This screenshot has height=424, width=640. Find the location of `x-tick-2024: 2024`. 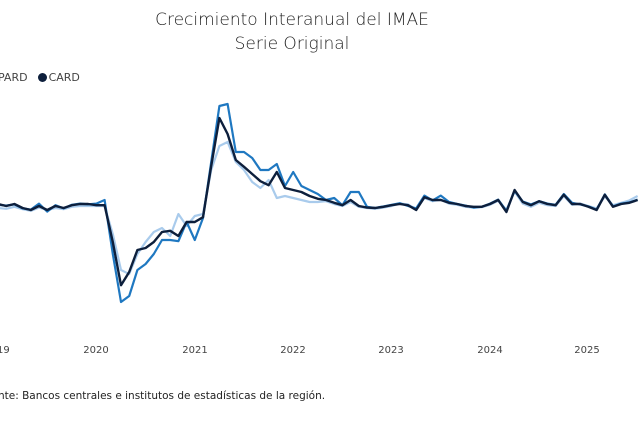

x-tick-2024: 2024 is located at coordinates (489, 350).